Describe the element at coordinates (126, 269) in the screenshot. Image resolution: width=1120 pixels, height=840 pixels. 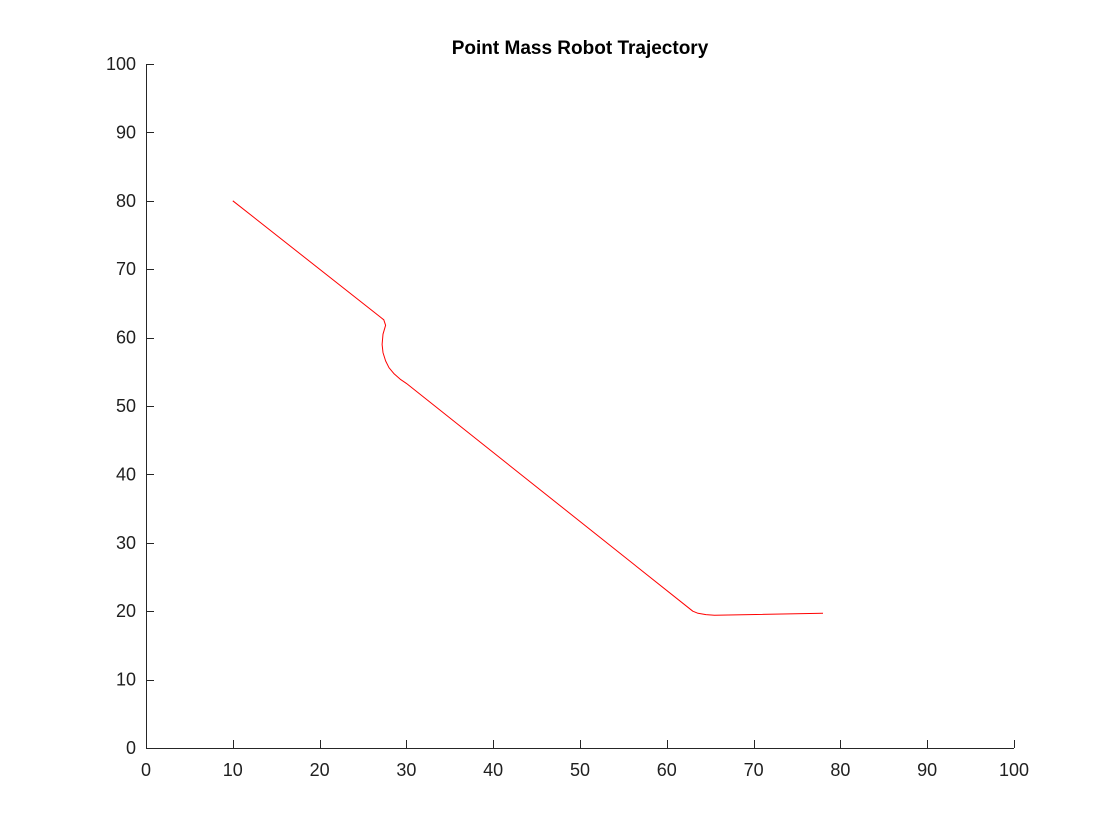
I see `y-tick-label: 70` at that location.